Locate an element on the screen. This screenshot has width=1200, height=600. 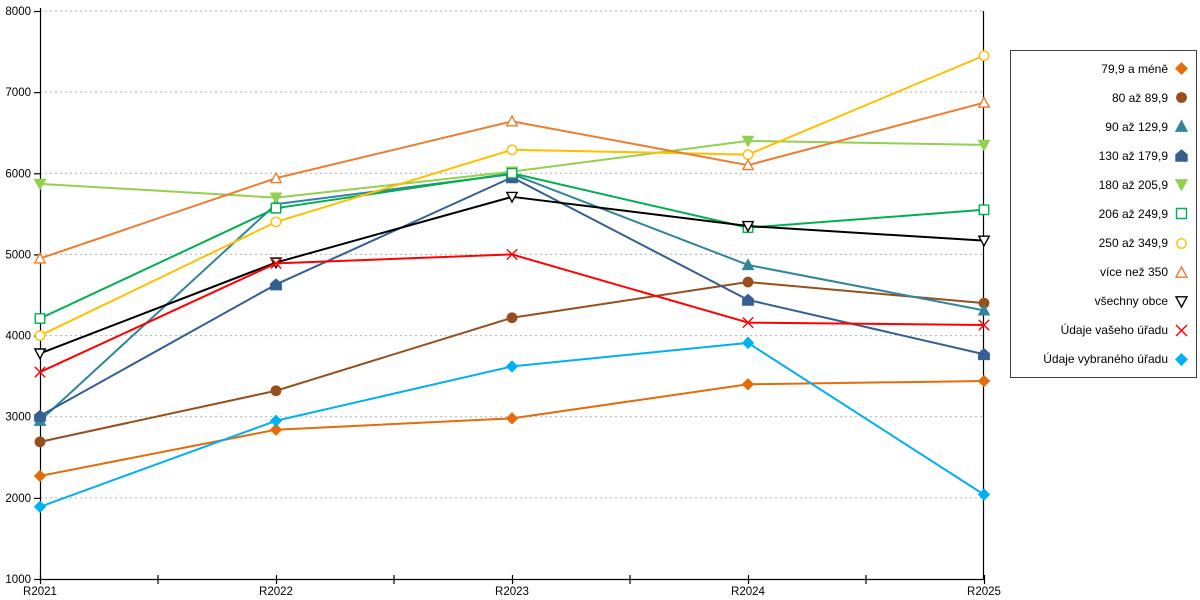
legend-item-label: 130 až 179,9 is located at coordinates (1133, 155).